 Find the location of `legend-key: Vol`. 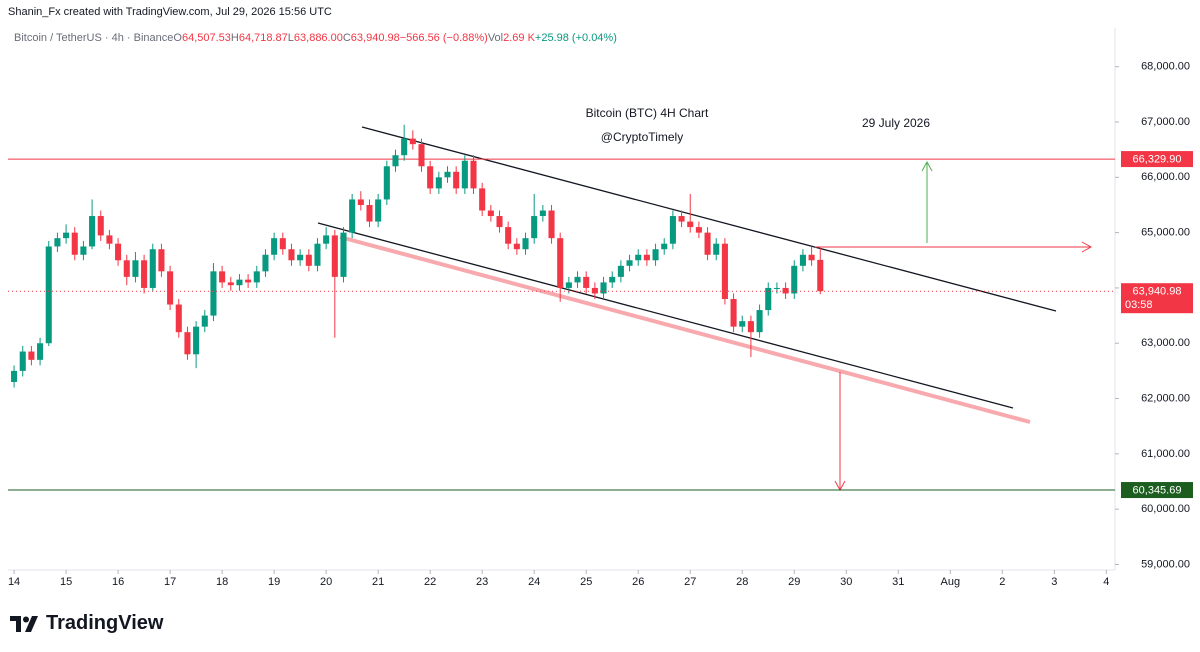

legend-key: Vol is located at coordinates (495, 38).